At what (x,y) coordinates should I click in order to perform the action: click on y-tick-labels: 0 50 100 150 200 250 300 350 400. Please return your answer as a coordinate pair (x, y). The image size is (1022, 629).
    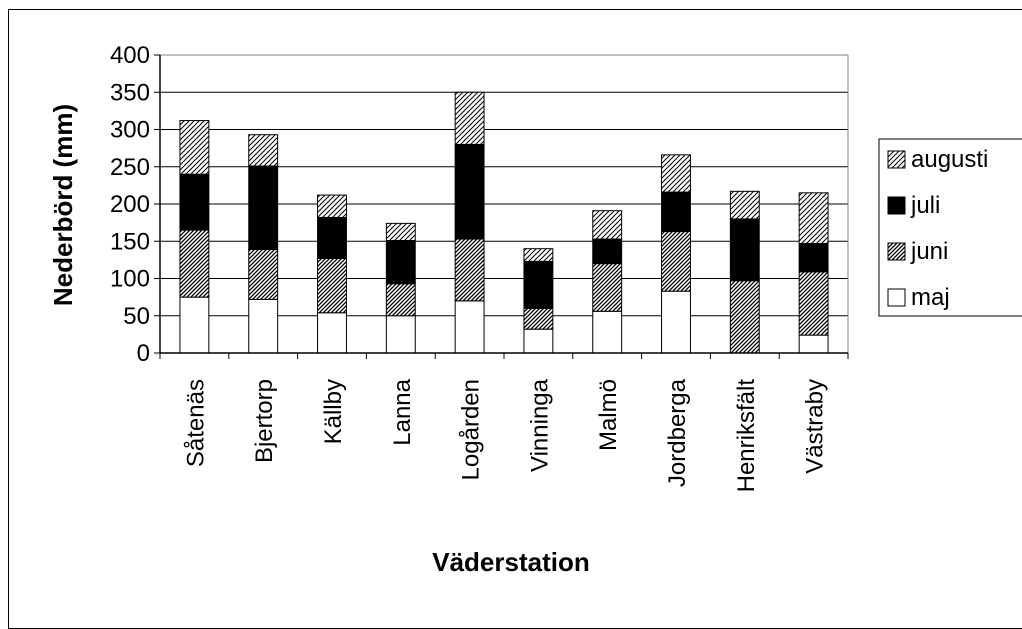
    Looking at the image, I should click on (135, 204).